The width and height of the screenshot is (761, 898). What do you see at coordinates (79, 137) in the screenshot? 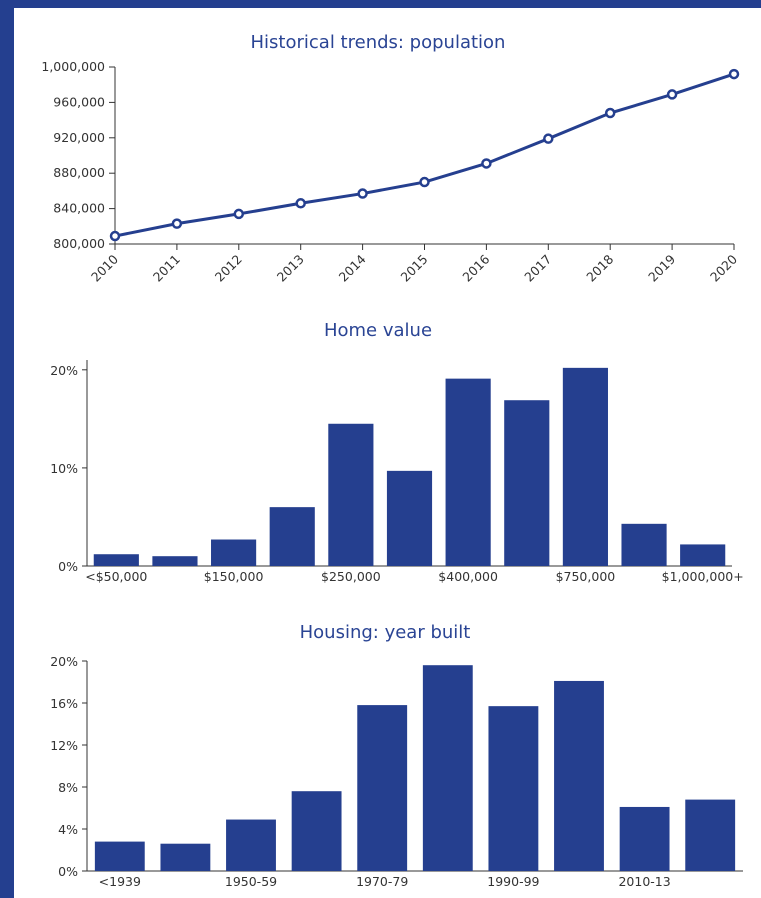
I see `y-tick-label: 920,000` at bounding box center [79, 137].